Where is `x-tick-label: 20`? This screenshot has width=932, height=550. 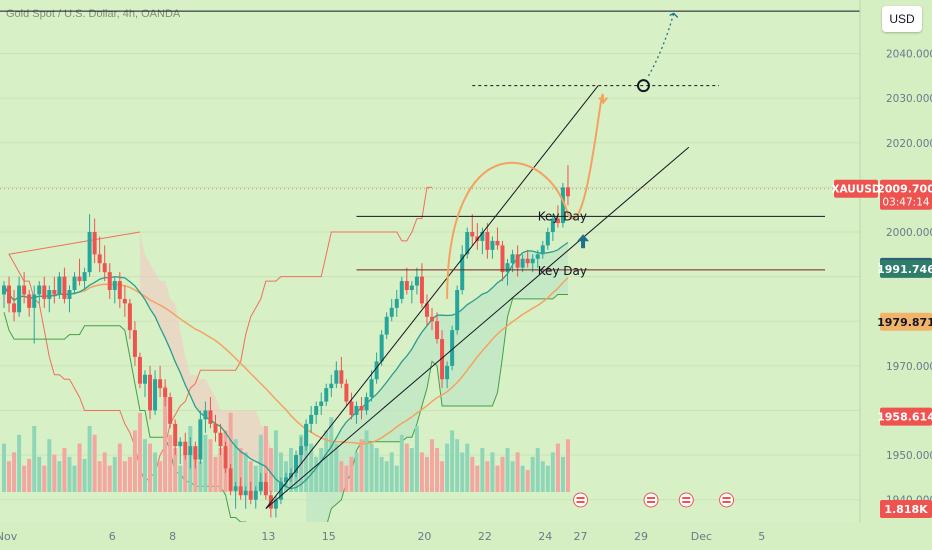
x-tick-label: 20 is located at coordinates (424, 536).